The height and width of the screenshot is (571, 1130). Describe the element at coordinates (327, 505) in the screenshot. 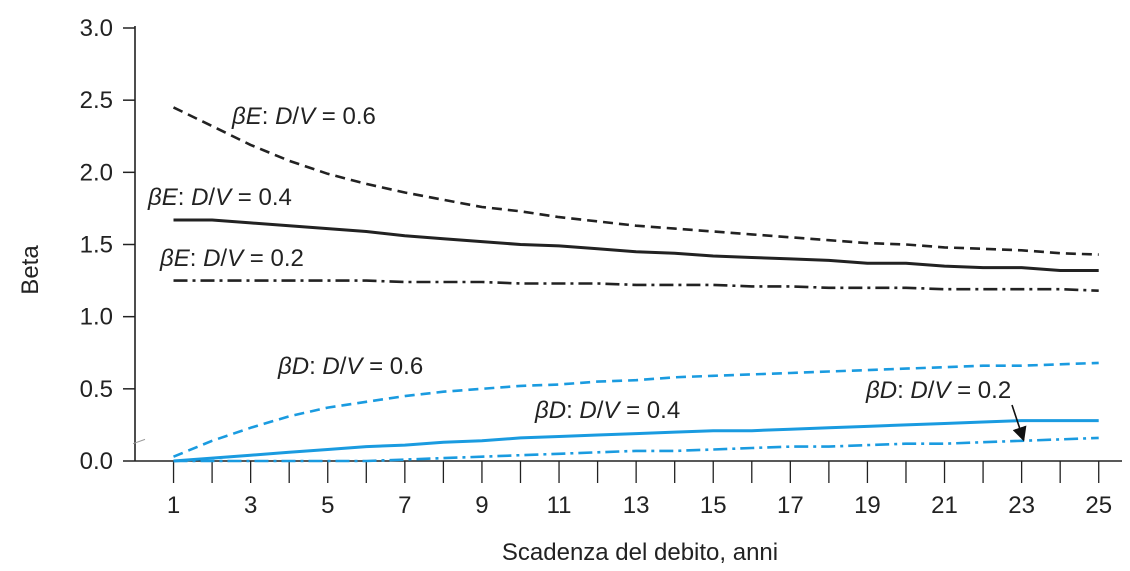

I see `x-tick-label: 5` at that location.